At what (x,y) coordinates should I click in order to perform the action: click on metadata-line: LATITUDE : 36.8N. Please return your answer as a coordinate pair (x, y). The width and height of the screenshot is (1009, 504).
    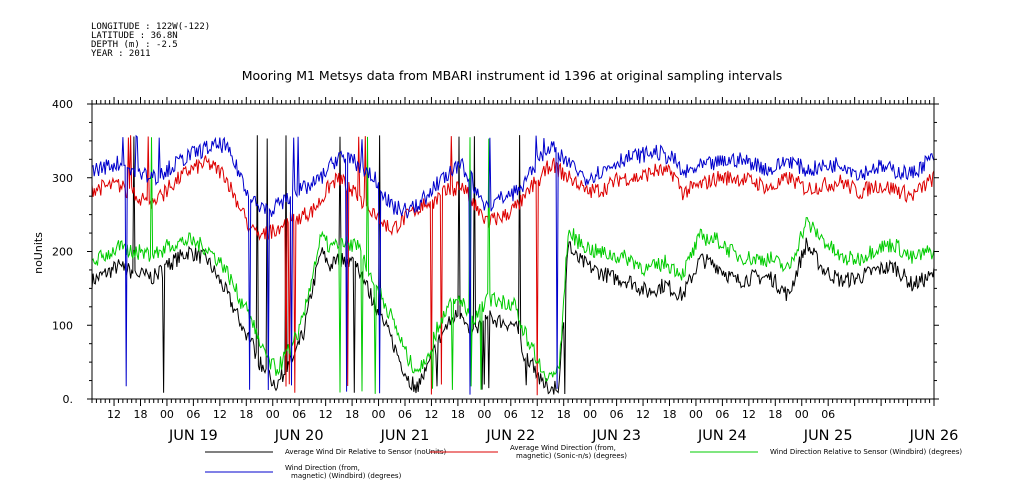
    Looking at the image, I should click on (134, 36).